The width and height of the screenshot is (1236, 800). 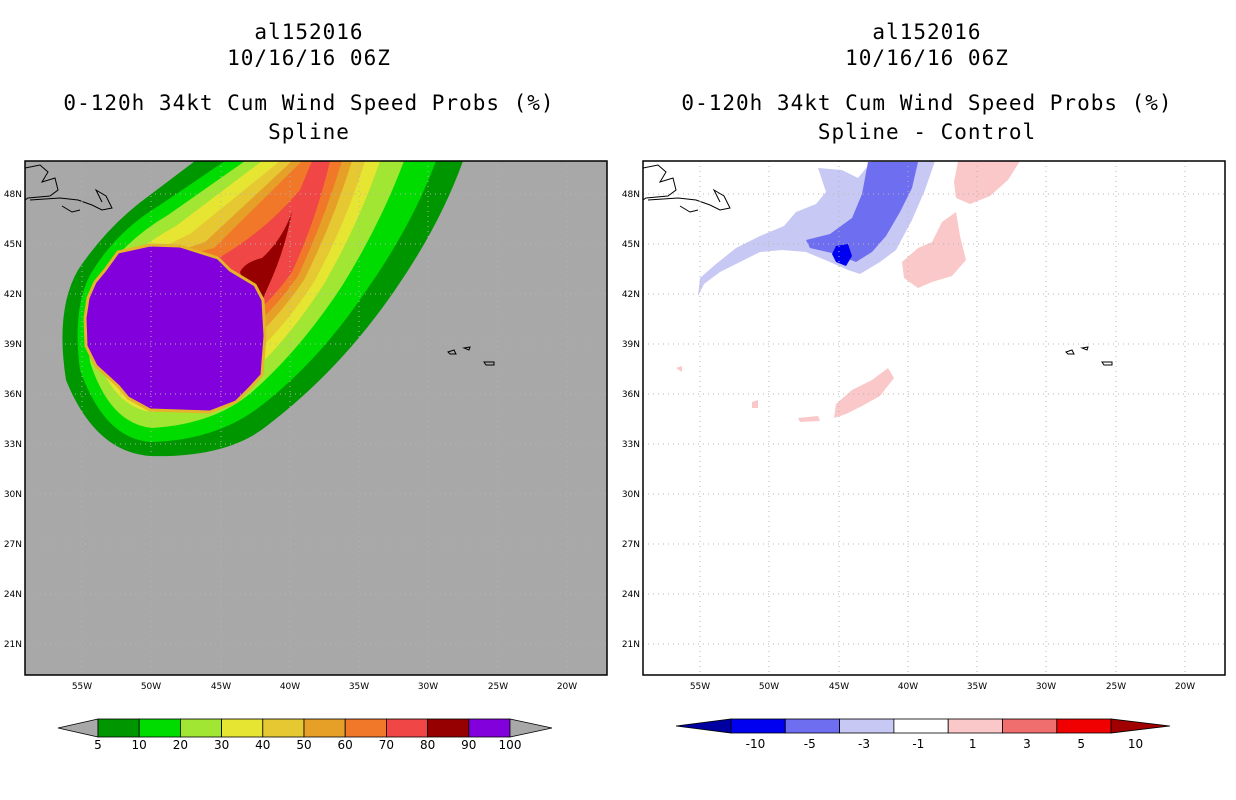 What do you see at coordinates (309, 58) in the screenshot?
I see `left-title-date: 10/16/16 06Z` at bounding box center [309, 58].